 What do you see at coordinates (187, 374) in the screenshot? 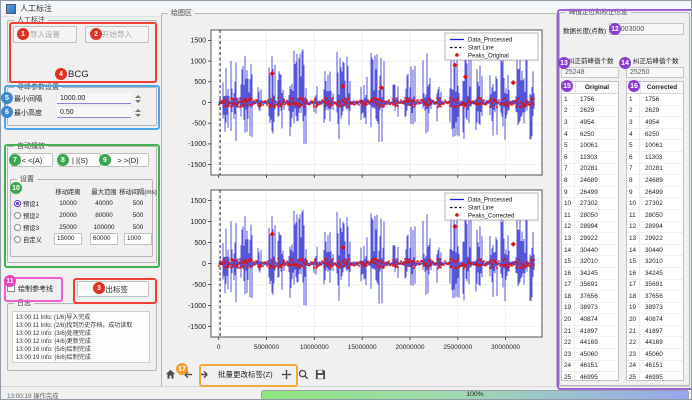
I see `back-arrow-icon` at bounding box center [187, 374].